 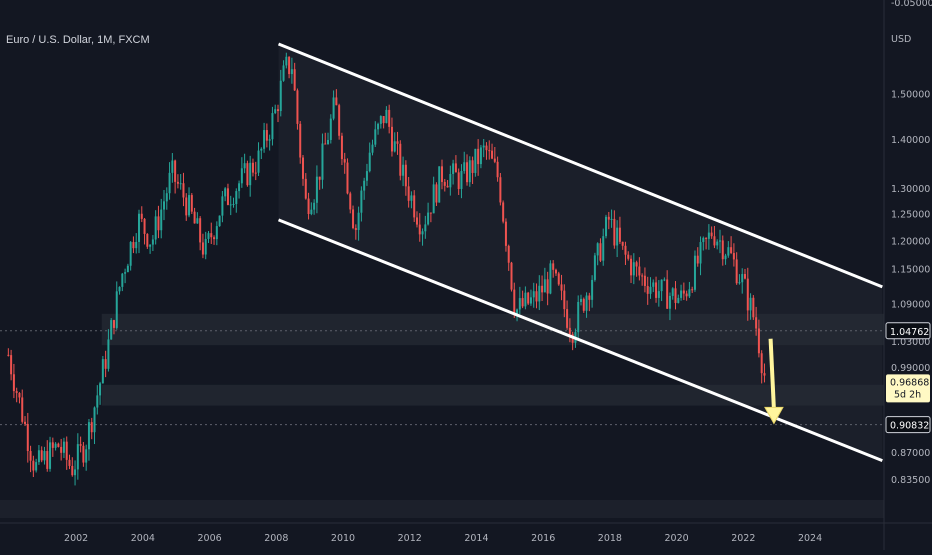 What do you see at coordinates (343, 538) in the screenshot?
I see `time-axis-tick: 2010` at bounding box center [343, 538].